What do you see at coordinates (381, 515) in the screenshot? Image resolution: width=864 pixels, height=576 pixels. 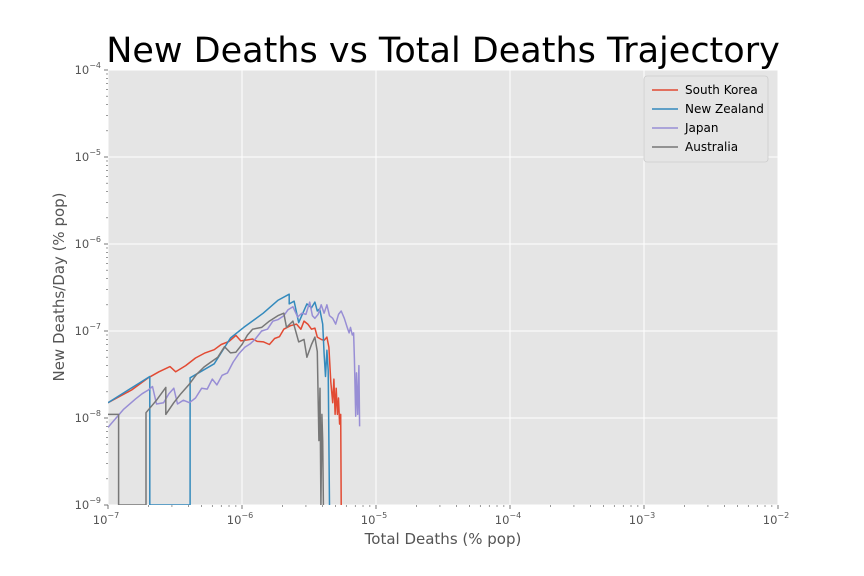 I see `x-tick-label-exponent: −5` at bounding box center [381, 515].